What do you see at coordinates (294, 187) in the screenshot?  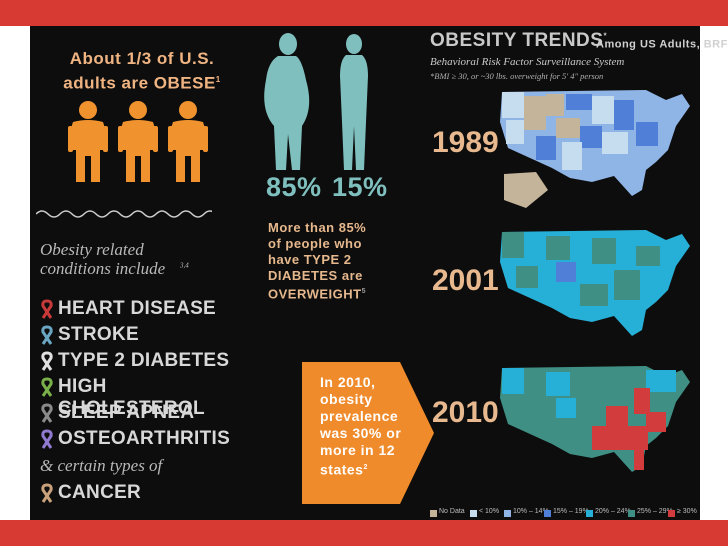 I see `percent-overweight: 85%` at bounding box center [294, 187].